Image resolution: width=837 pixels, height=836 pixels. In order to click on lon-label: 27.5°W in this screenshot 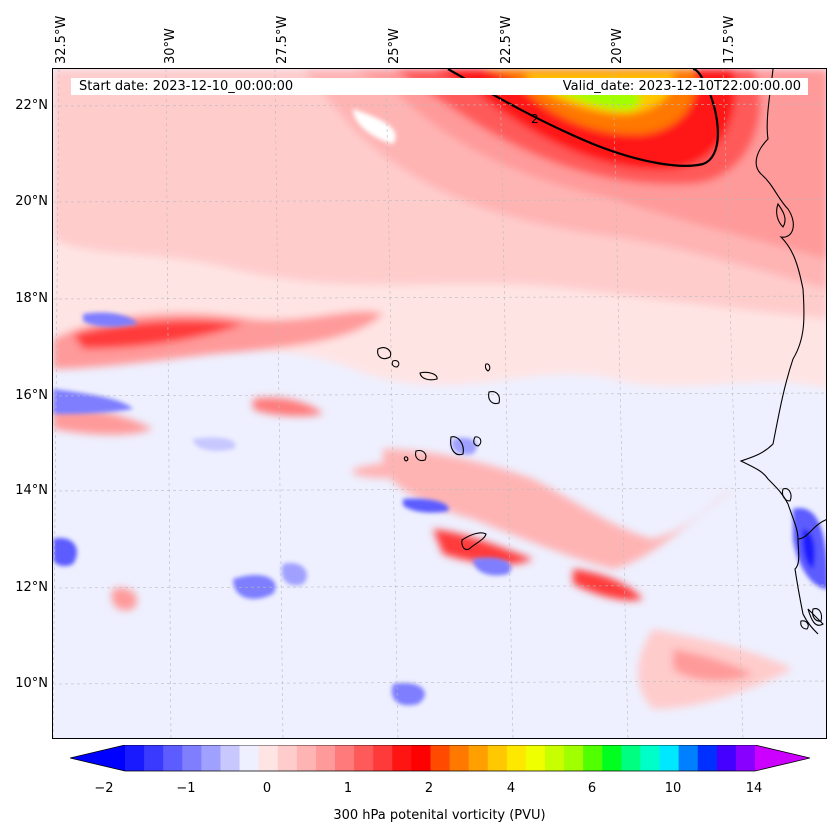, I will do `click(282, 39)`.